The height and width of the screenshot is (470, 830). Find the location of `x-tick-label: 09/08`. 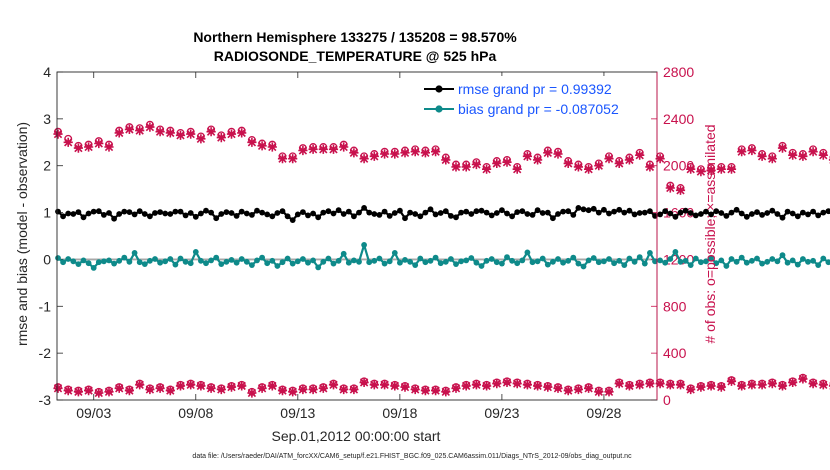

x-tick-label: 09/08 is located at coordinates (195, 413).